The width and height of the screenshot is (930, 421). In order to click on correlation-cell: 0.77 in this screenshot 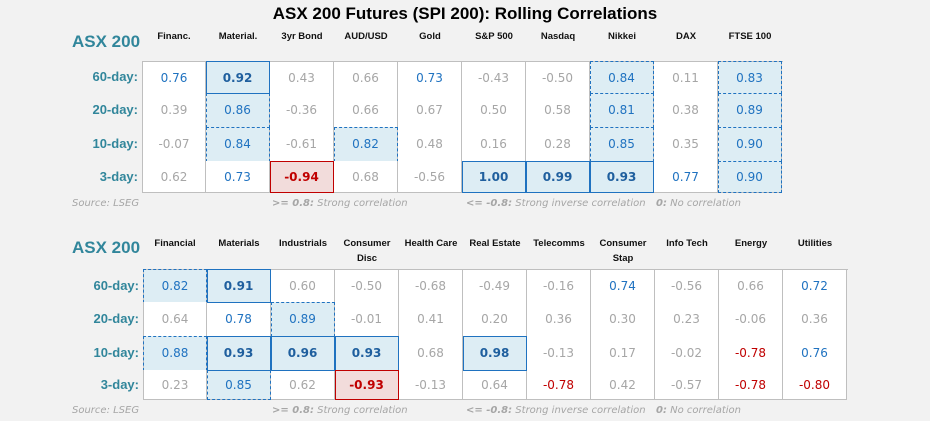, I will do `click(686, 177)`.